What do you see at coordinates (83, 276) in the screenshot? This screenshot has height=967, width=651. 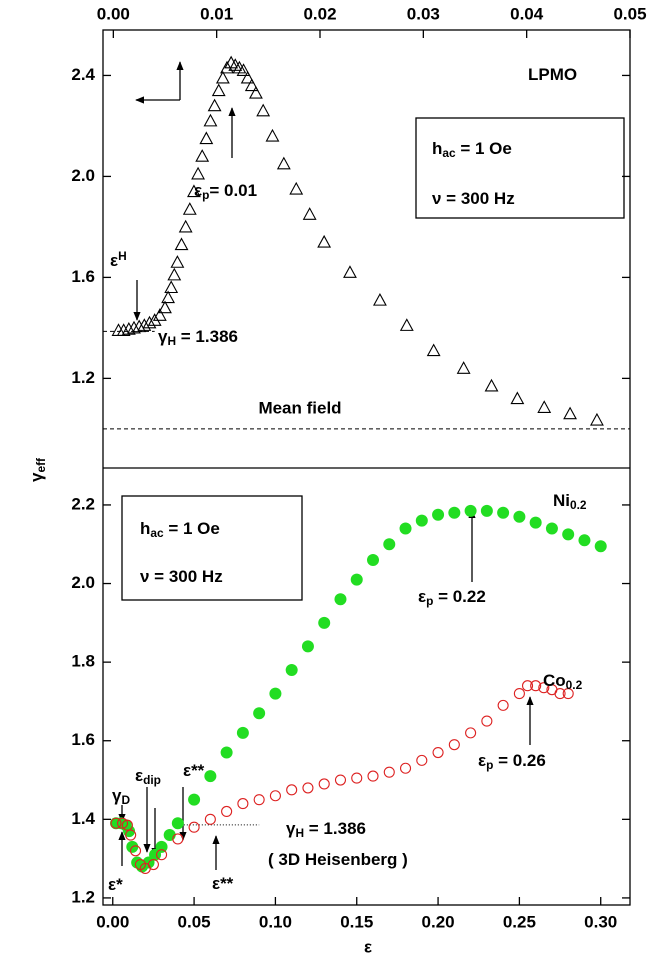 I see `y-tick-label: 1.6` at bounding box center [83, 276].